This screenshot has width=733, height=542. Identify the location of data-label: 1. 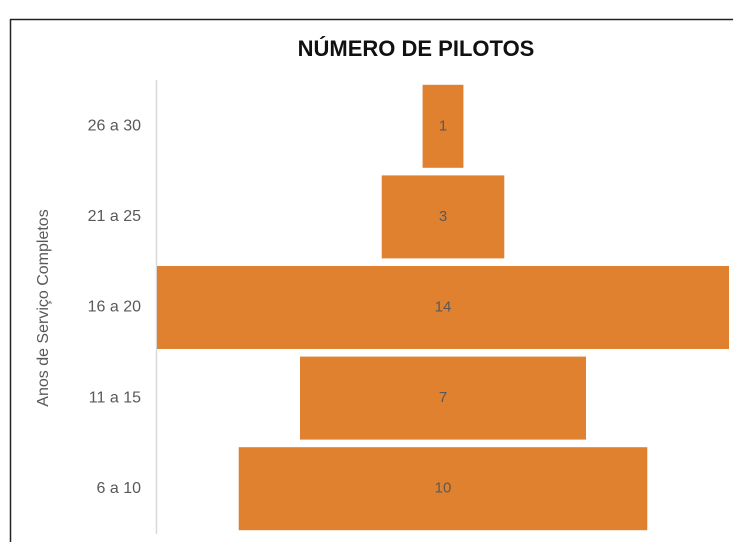
(443, 125).